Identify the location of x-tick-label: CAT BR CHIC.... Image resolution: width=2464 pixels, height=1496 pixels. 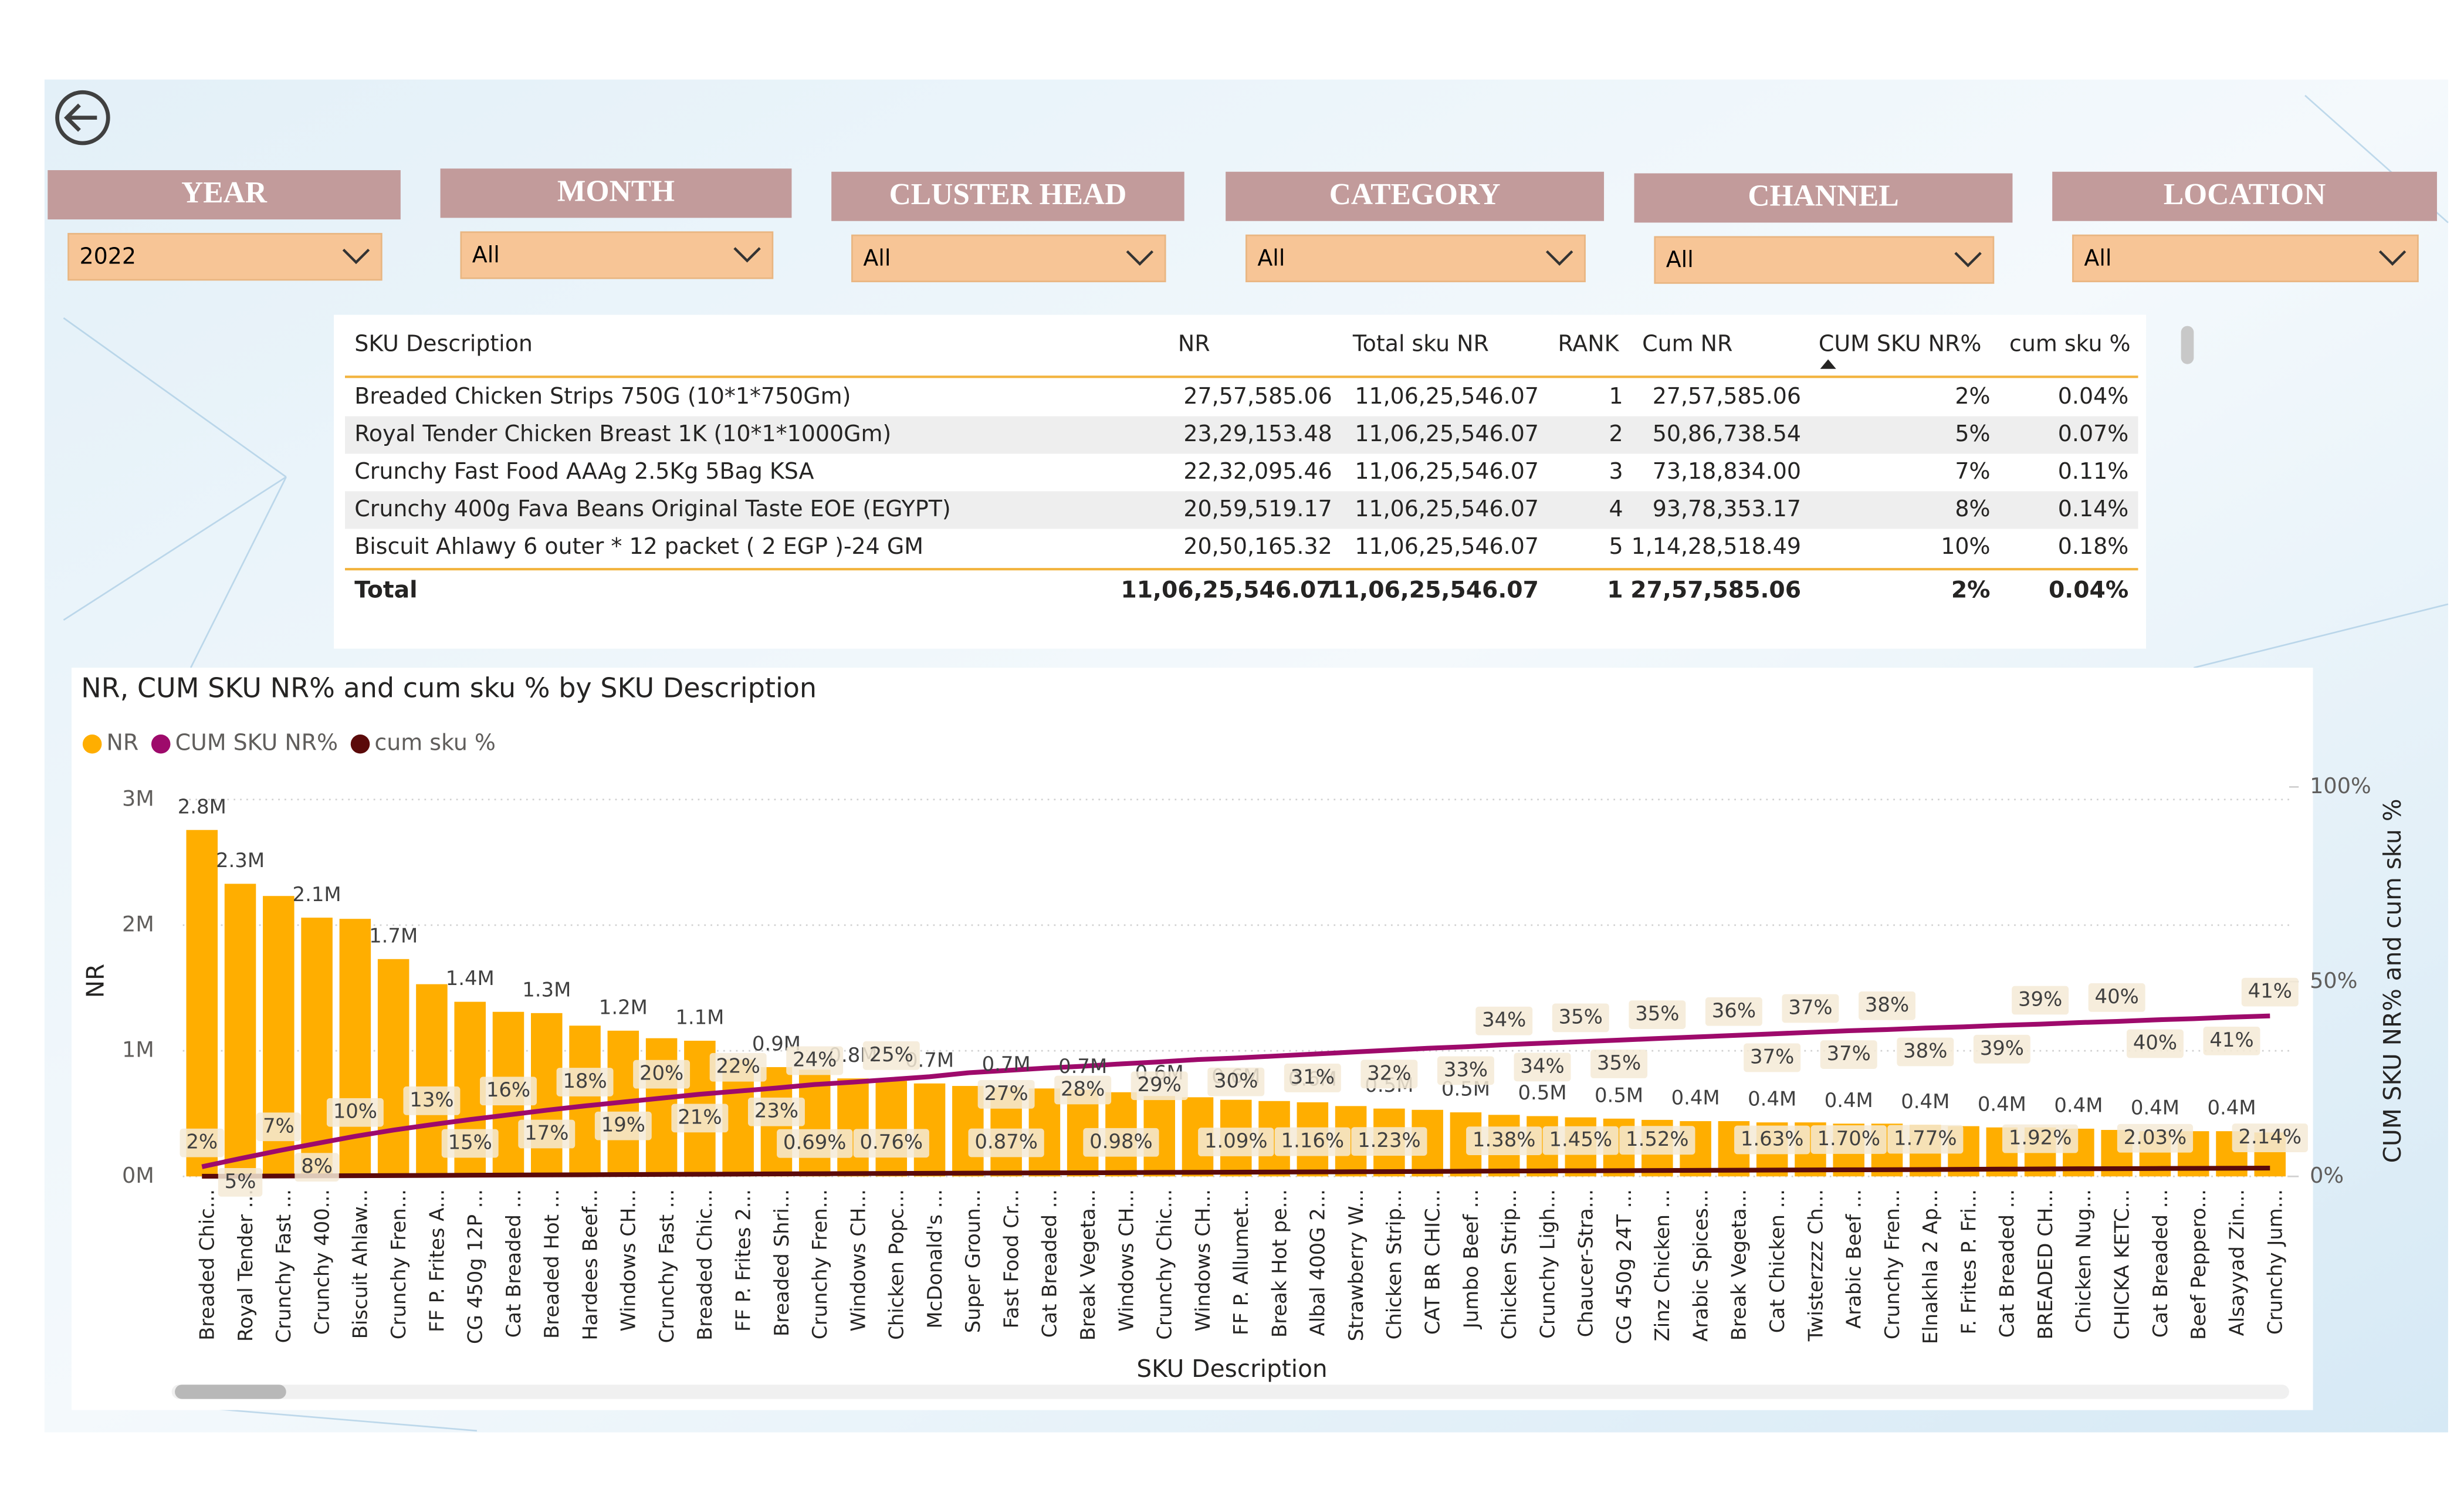
(1432, 1262).